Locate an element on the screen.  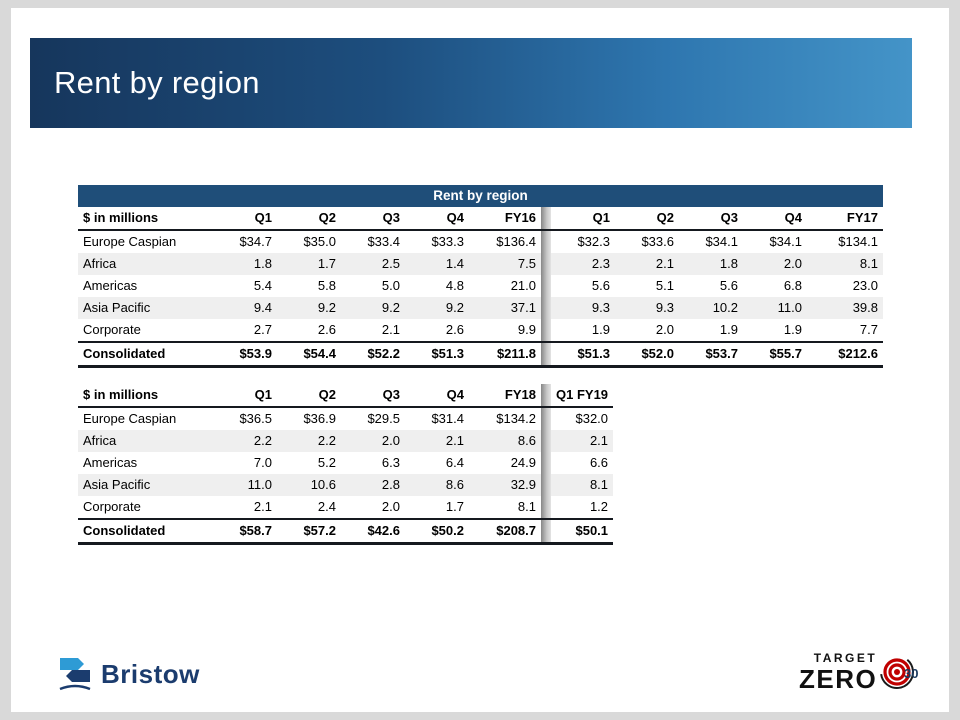
table-cell: $53.9 is located at coordinates (245, 354).